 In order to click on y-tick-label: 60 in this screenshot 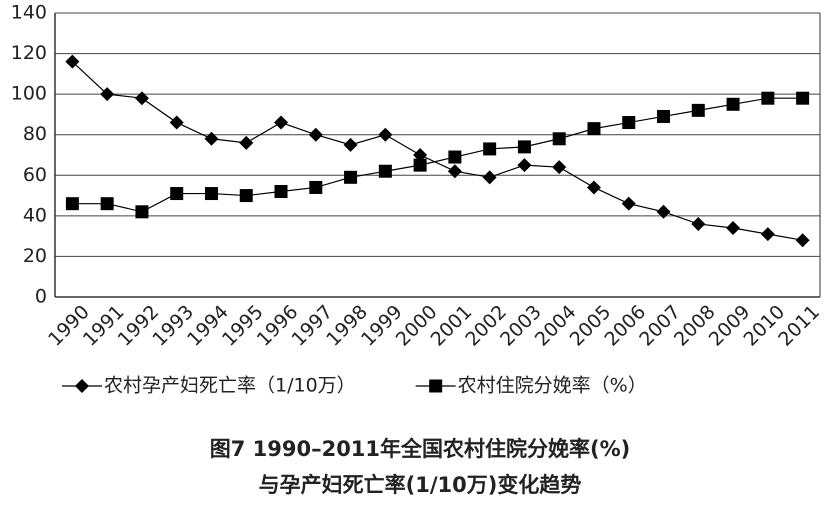, I will do `click(35, 175)`.